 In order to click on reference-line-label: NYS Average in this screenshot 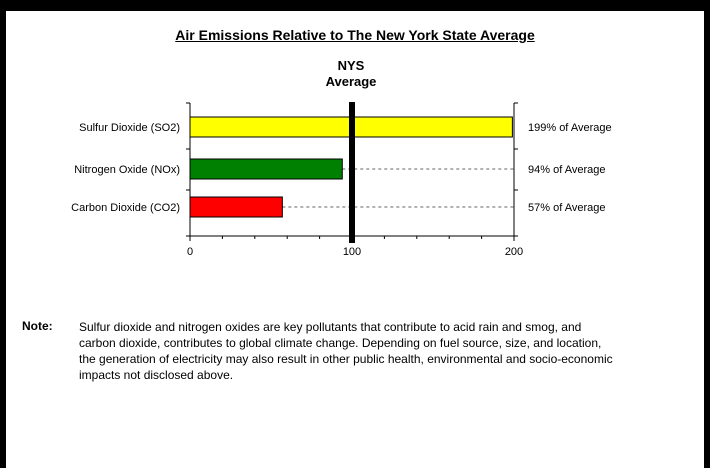, I will do `click(351, 74)`.